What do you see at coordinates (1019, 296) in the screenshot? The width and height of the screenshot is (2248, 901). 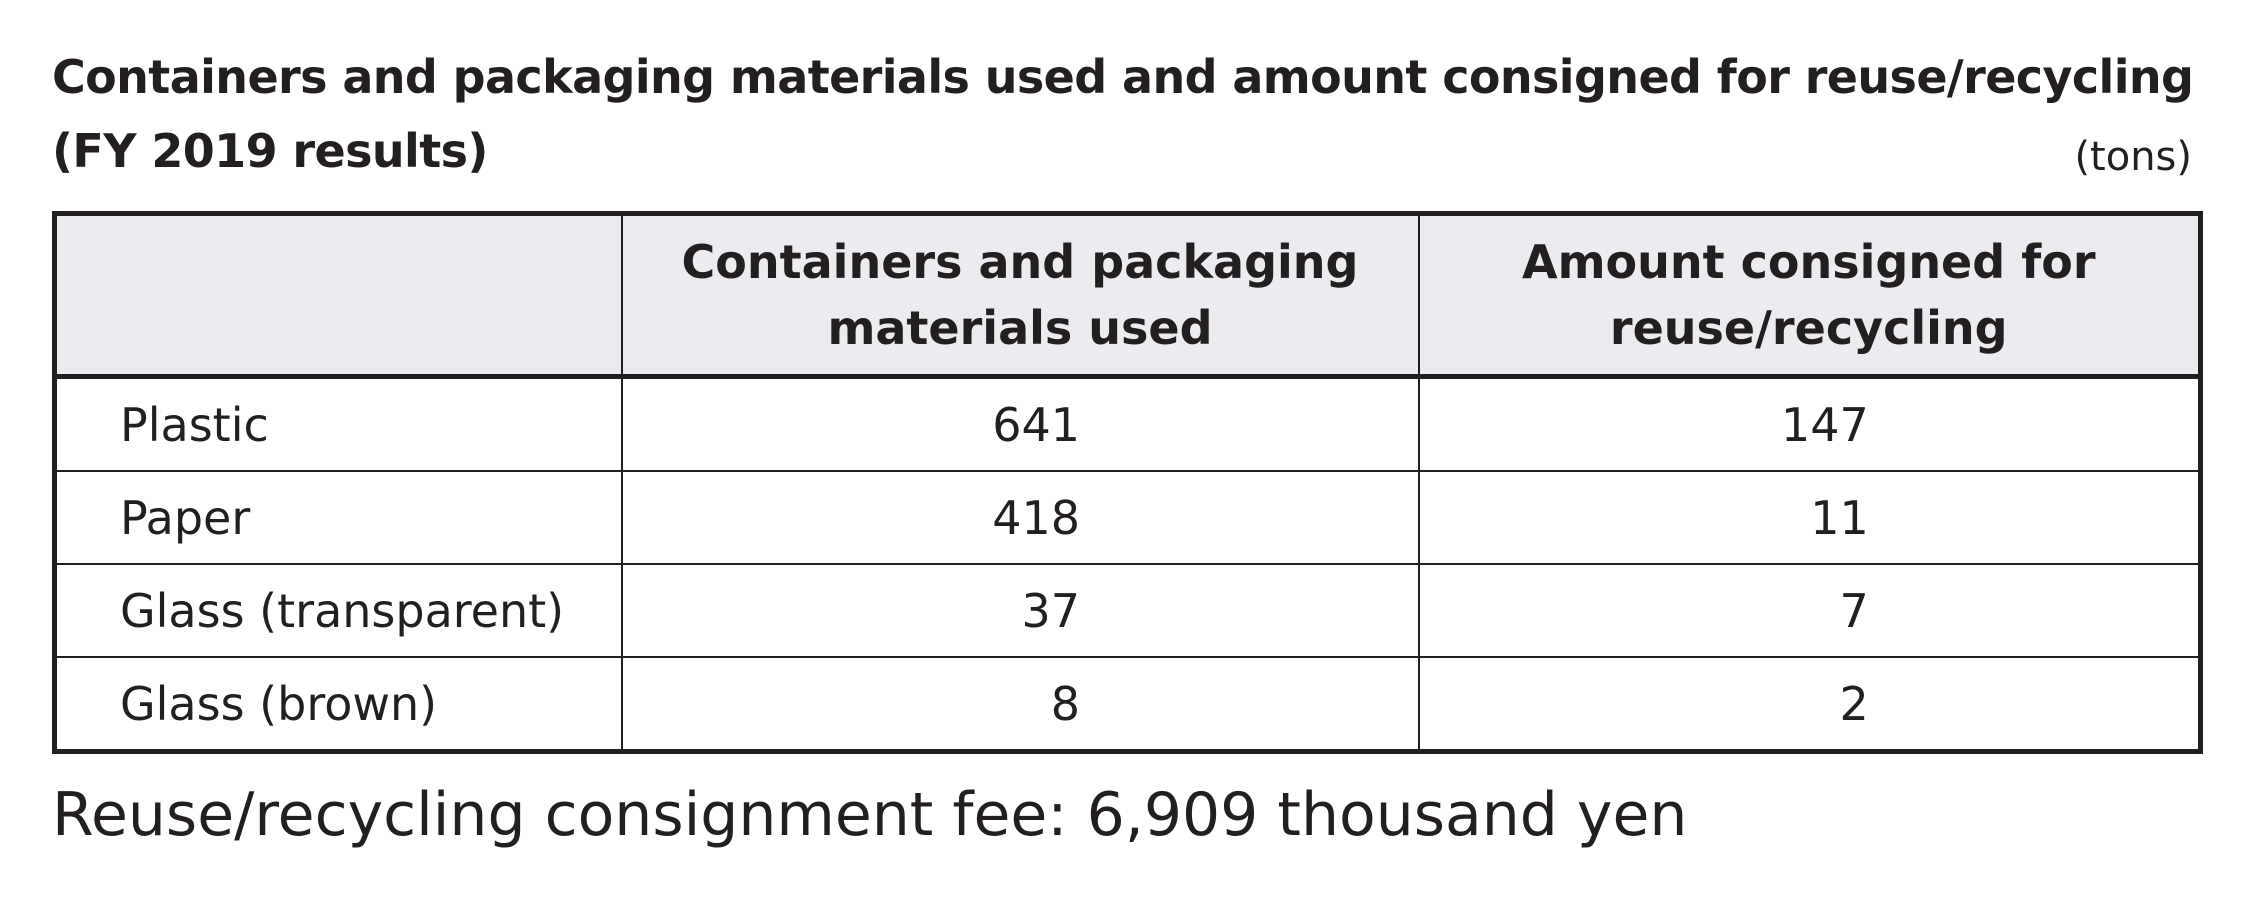 I see `header-materials-used: Containers and packaging materials used` at bounding box center [1019, 296].